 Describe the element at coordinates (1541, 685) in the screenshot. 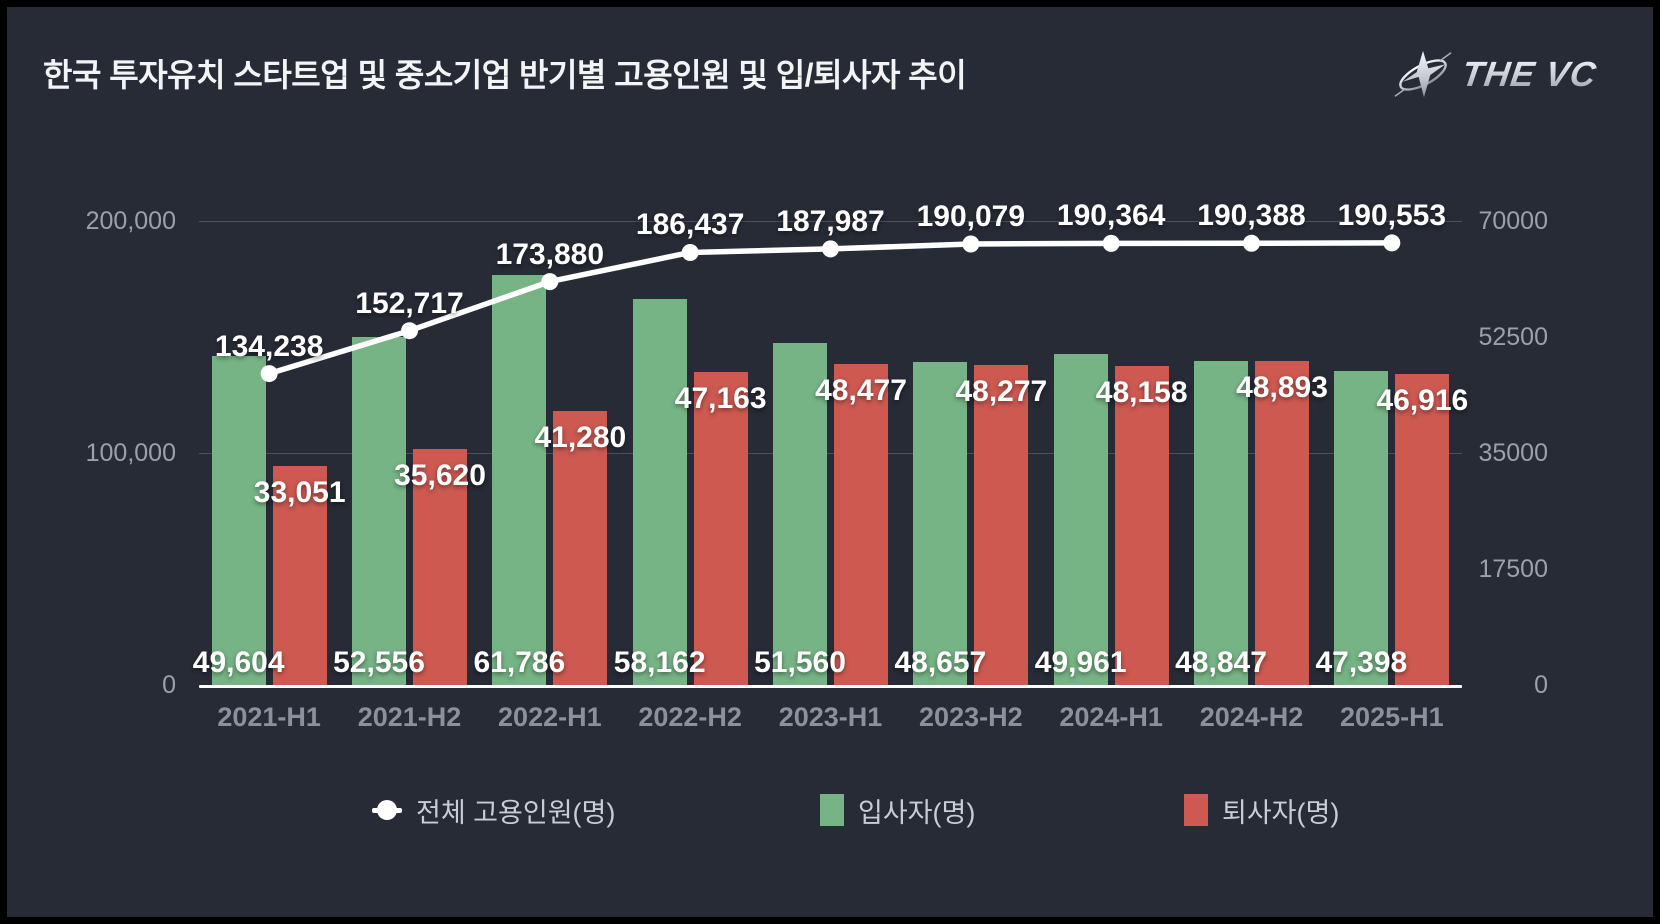

I see `right-axis-tick-label: 0` at that location.